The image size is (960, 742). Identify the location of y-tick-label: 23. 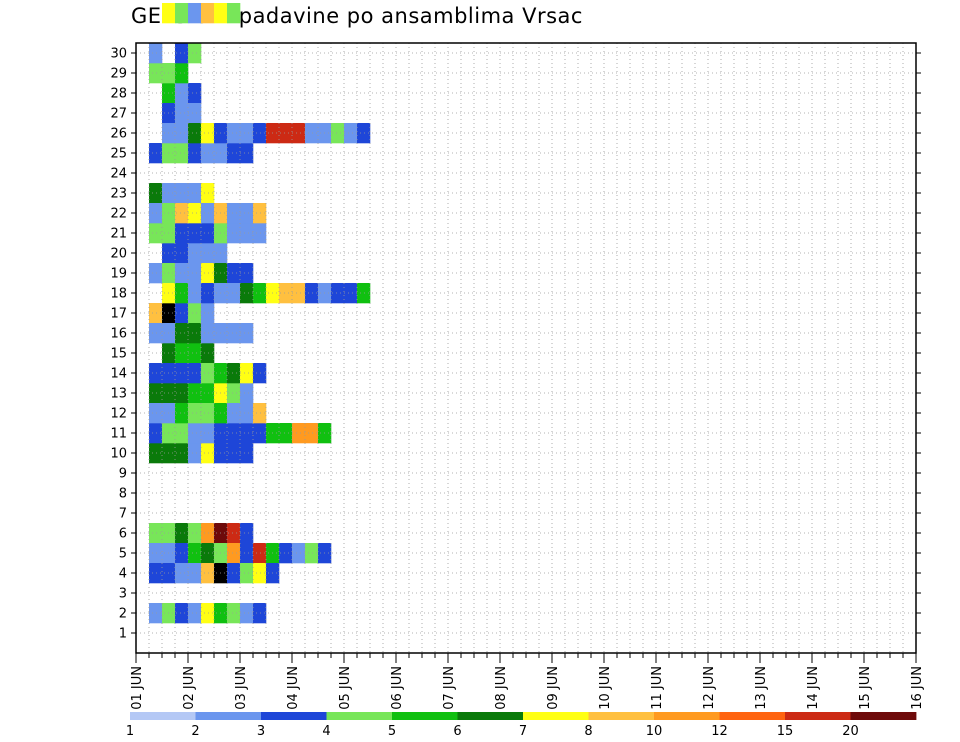
(118, 194).